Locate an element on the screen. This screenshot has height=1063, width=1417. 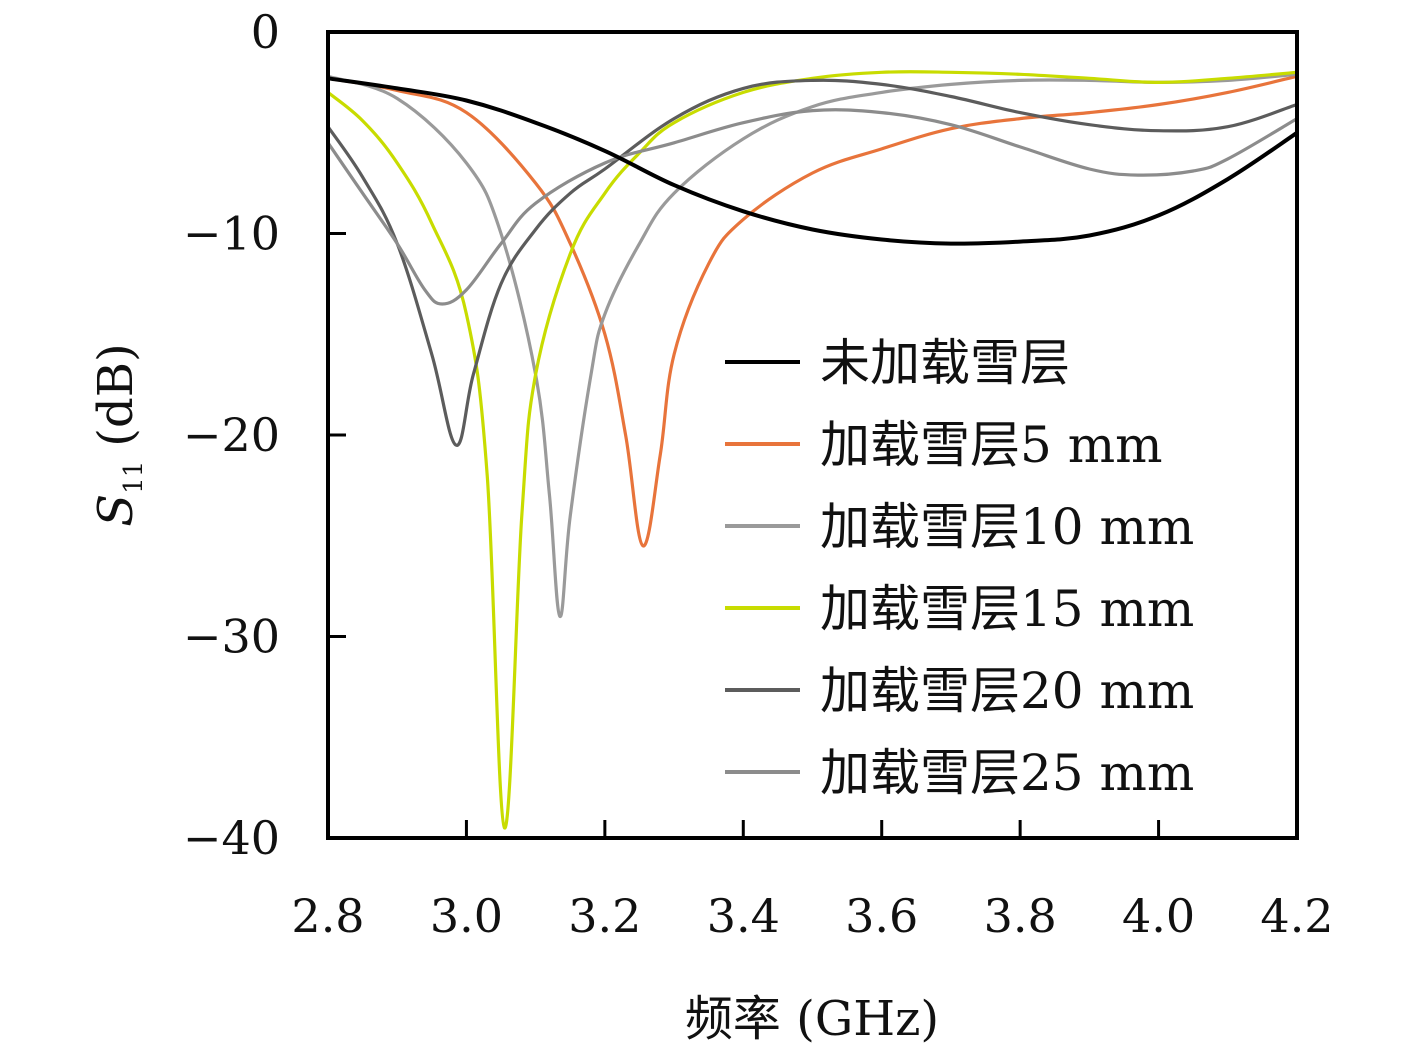
y-axis-title: S11 (dB) is located at coordinates (118, 434).